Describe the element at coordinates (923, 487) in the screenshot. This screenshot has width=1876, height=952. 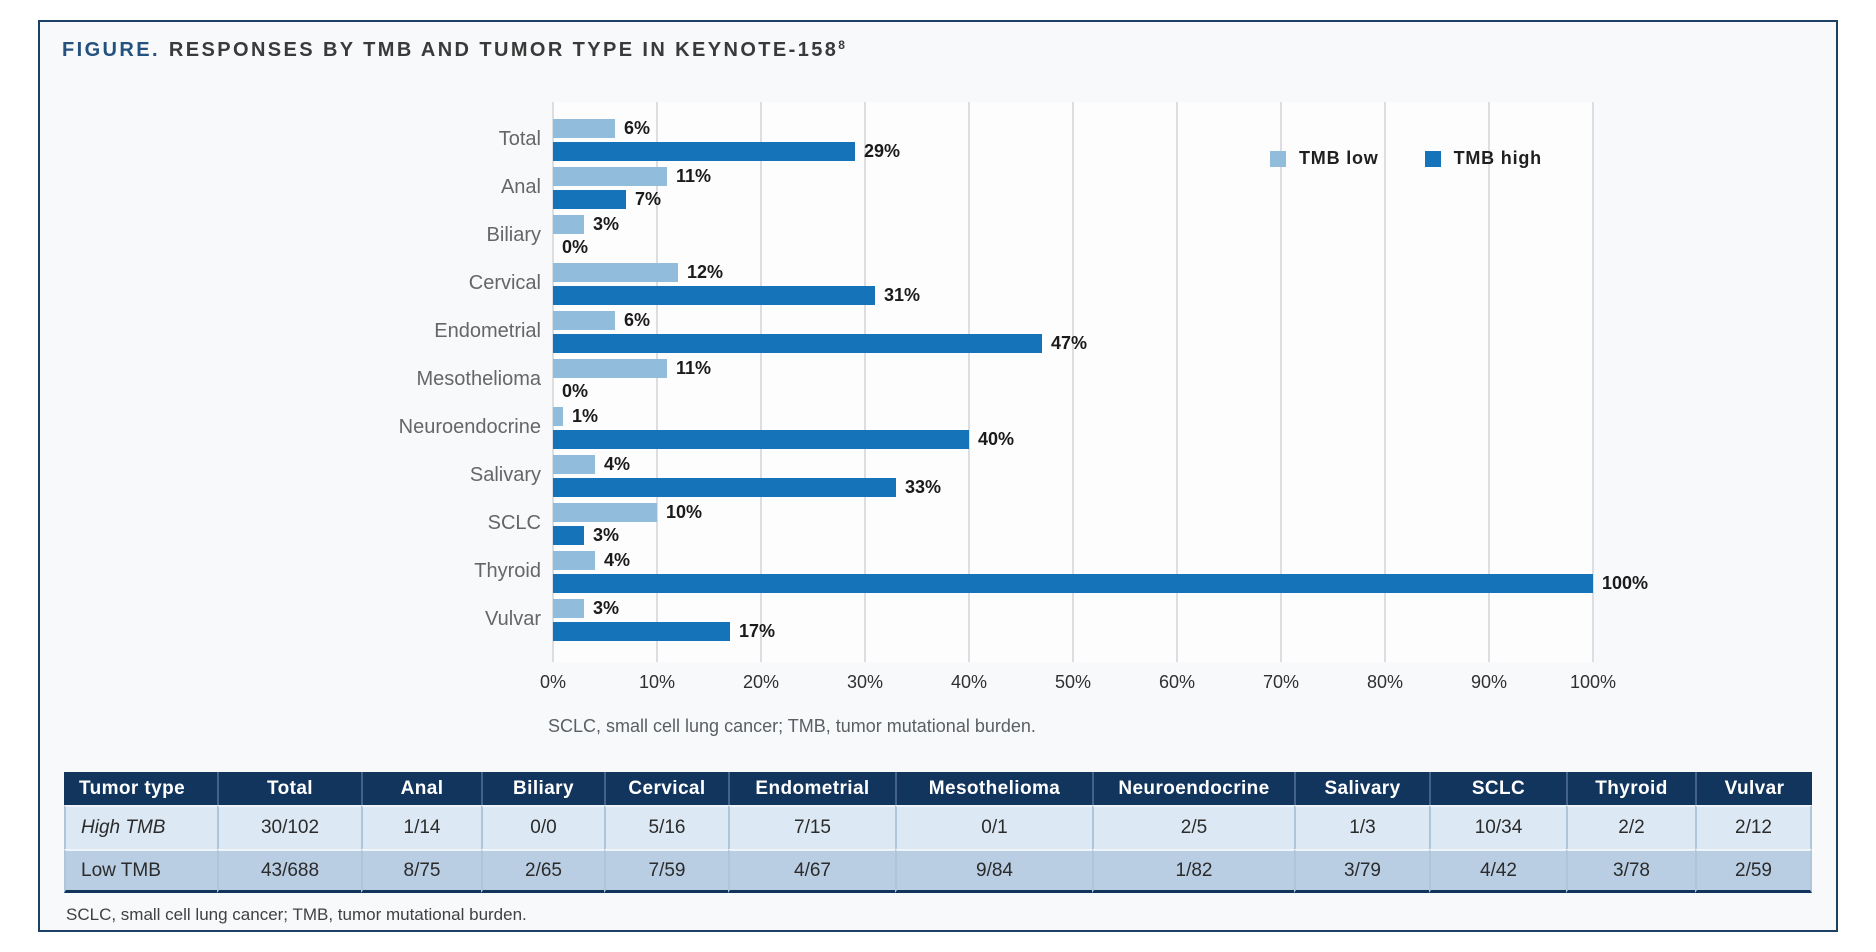
I see `value-label-tmb-high-salivary: 33%` at that location.